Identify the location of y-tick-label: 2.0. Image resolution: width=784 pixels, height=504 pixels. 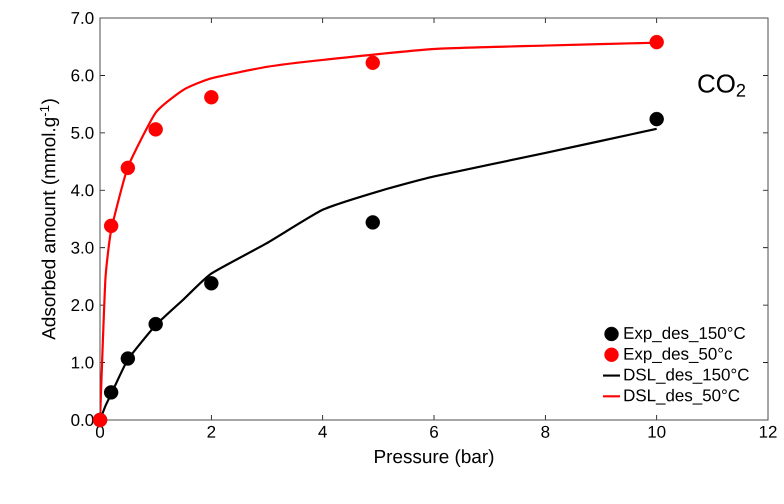
(82, 305).